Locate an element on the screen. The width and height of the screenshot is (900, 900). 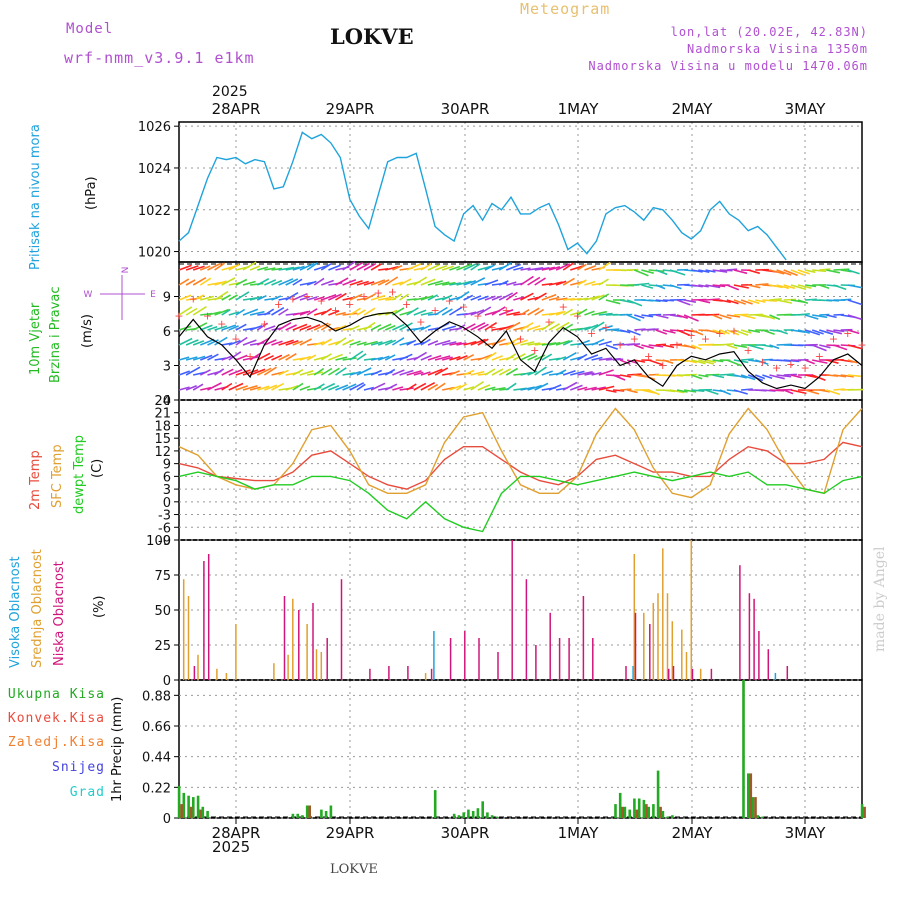
pressure-tick-label: 1022 is located at coordinates (154, 211).